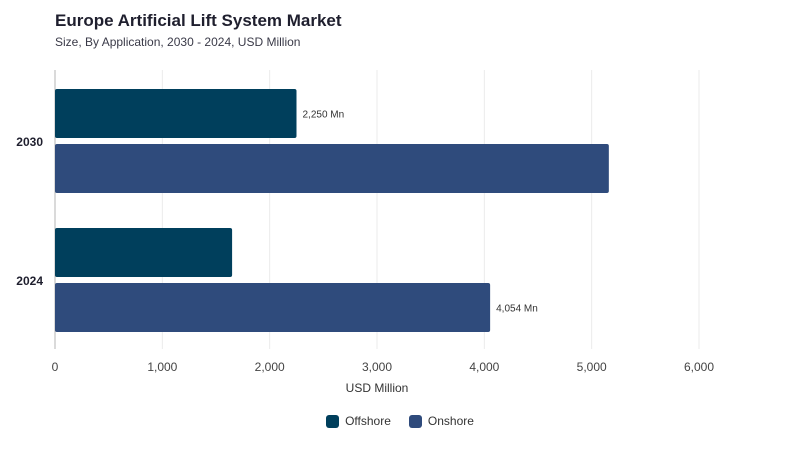  Describe the element at coordinates (450, 421) in the screenshot. I see `legend-label-onshore: Onshore` at that location.